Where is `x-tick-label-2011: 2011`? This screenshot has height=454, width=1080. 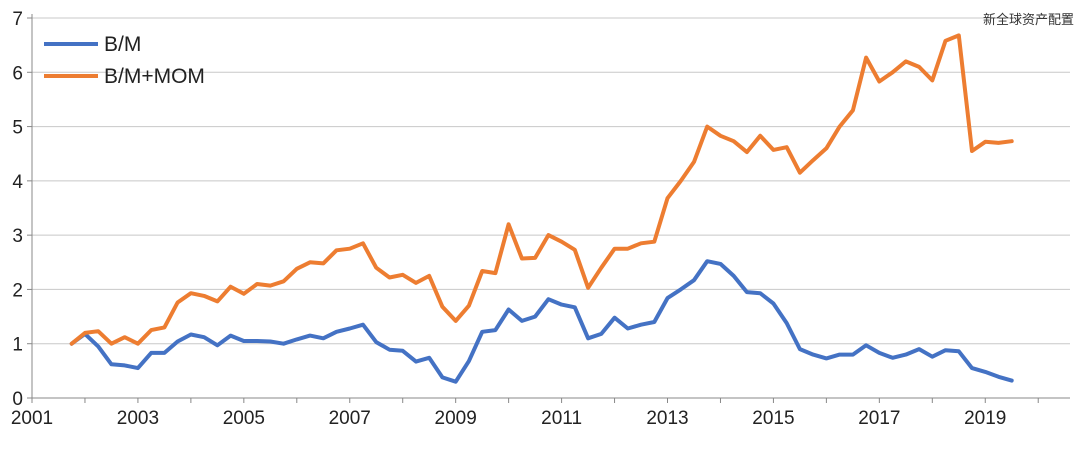
x-tick-label-2011: 2011 is located at coordinates (561, 418).